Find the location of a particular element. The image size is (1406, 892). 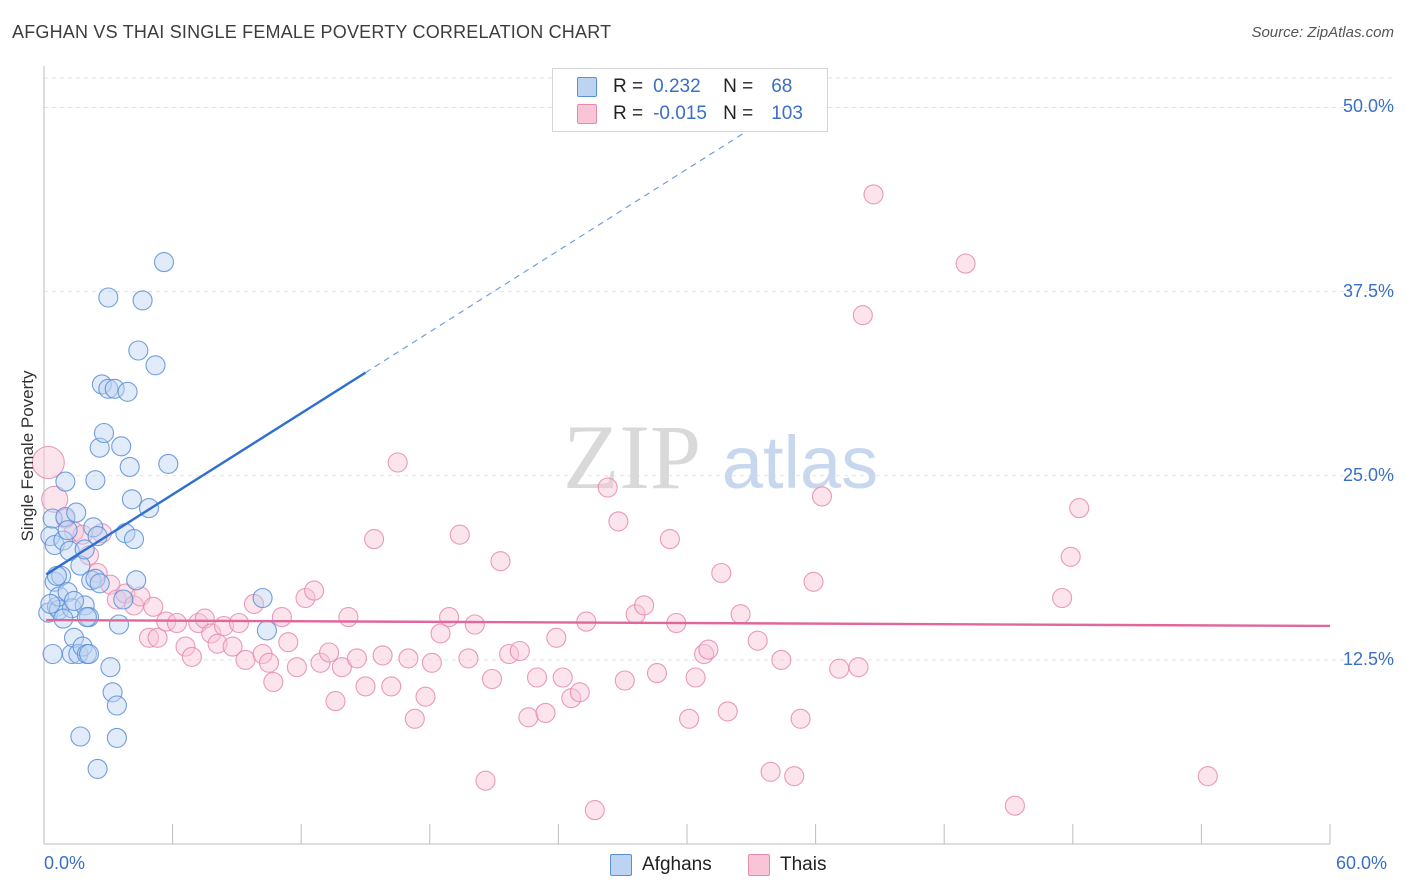

watermark: ZIP atlas is located at coordinates (720, 457).